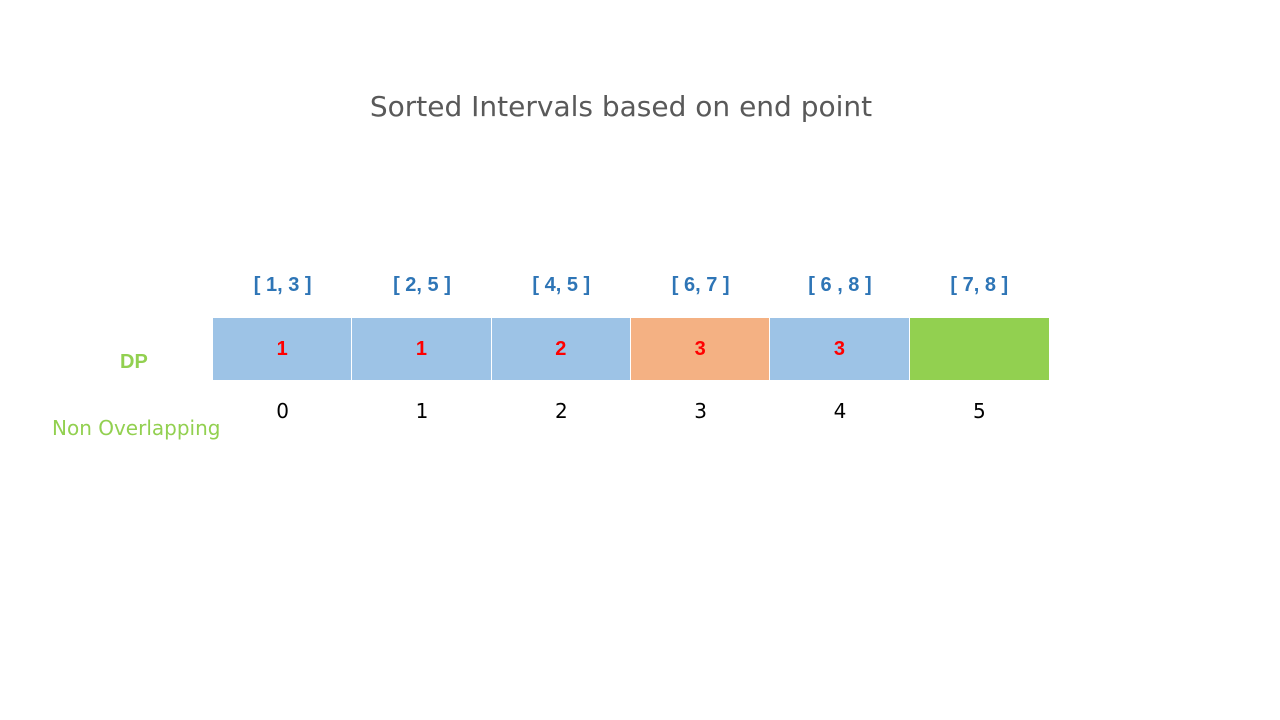 Image resolution: width=1280 pixels, height=720 pixels. What do you see at coordinates (979, 411) in the screenshot?
I see `index-label-5: 5` at bounding box center [979, 411].